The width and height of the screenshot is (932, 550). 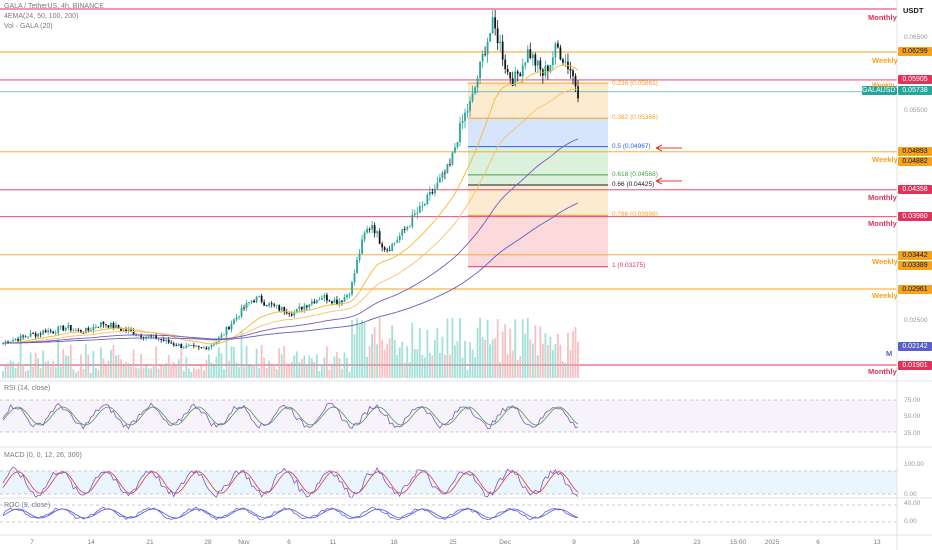 I want to click on ema-legend: 4EMA(24, 50, 100, 200), so click(x=41, y=16).